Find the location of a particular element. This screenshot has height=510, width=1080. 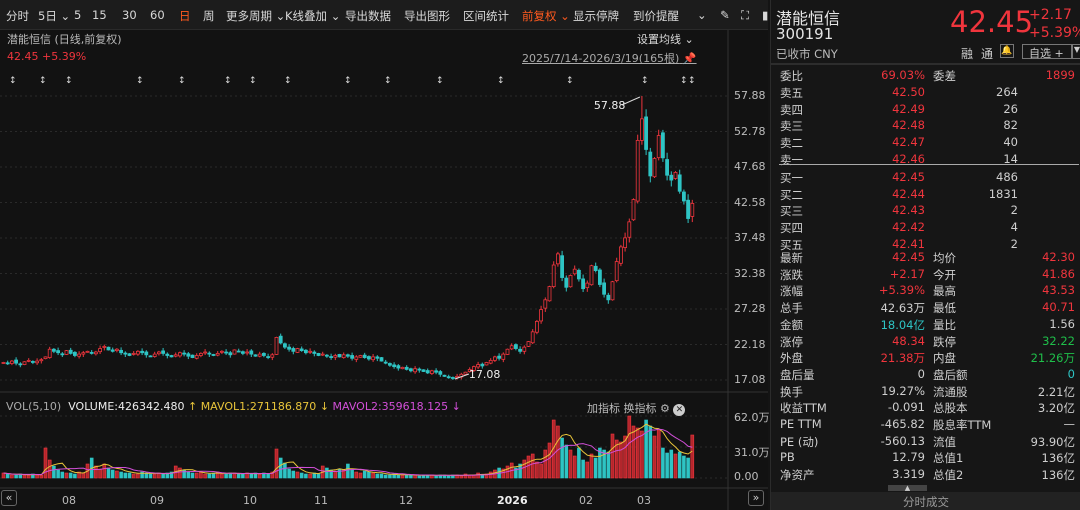

tab-tick-trades: 分时成交 is located at coordinates (925, 501).